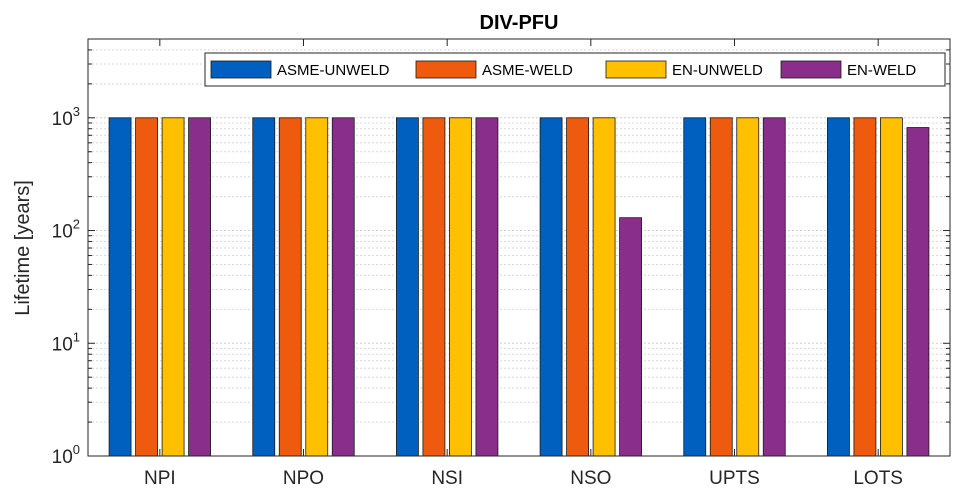 This screenshot has width=953, height=494. I want to click on bar-asme-unweld-upts, so click(695, 287).